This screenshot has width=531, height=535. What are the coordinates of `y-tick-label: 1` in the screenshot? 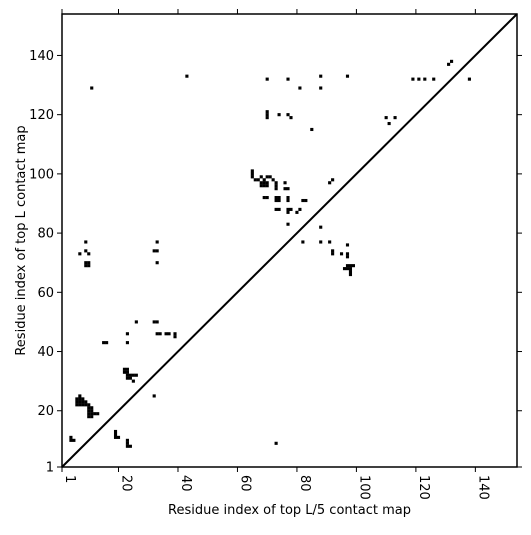 It's located at (50, 468).